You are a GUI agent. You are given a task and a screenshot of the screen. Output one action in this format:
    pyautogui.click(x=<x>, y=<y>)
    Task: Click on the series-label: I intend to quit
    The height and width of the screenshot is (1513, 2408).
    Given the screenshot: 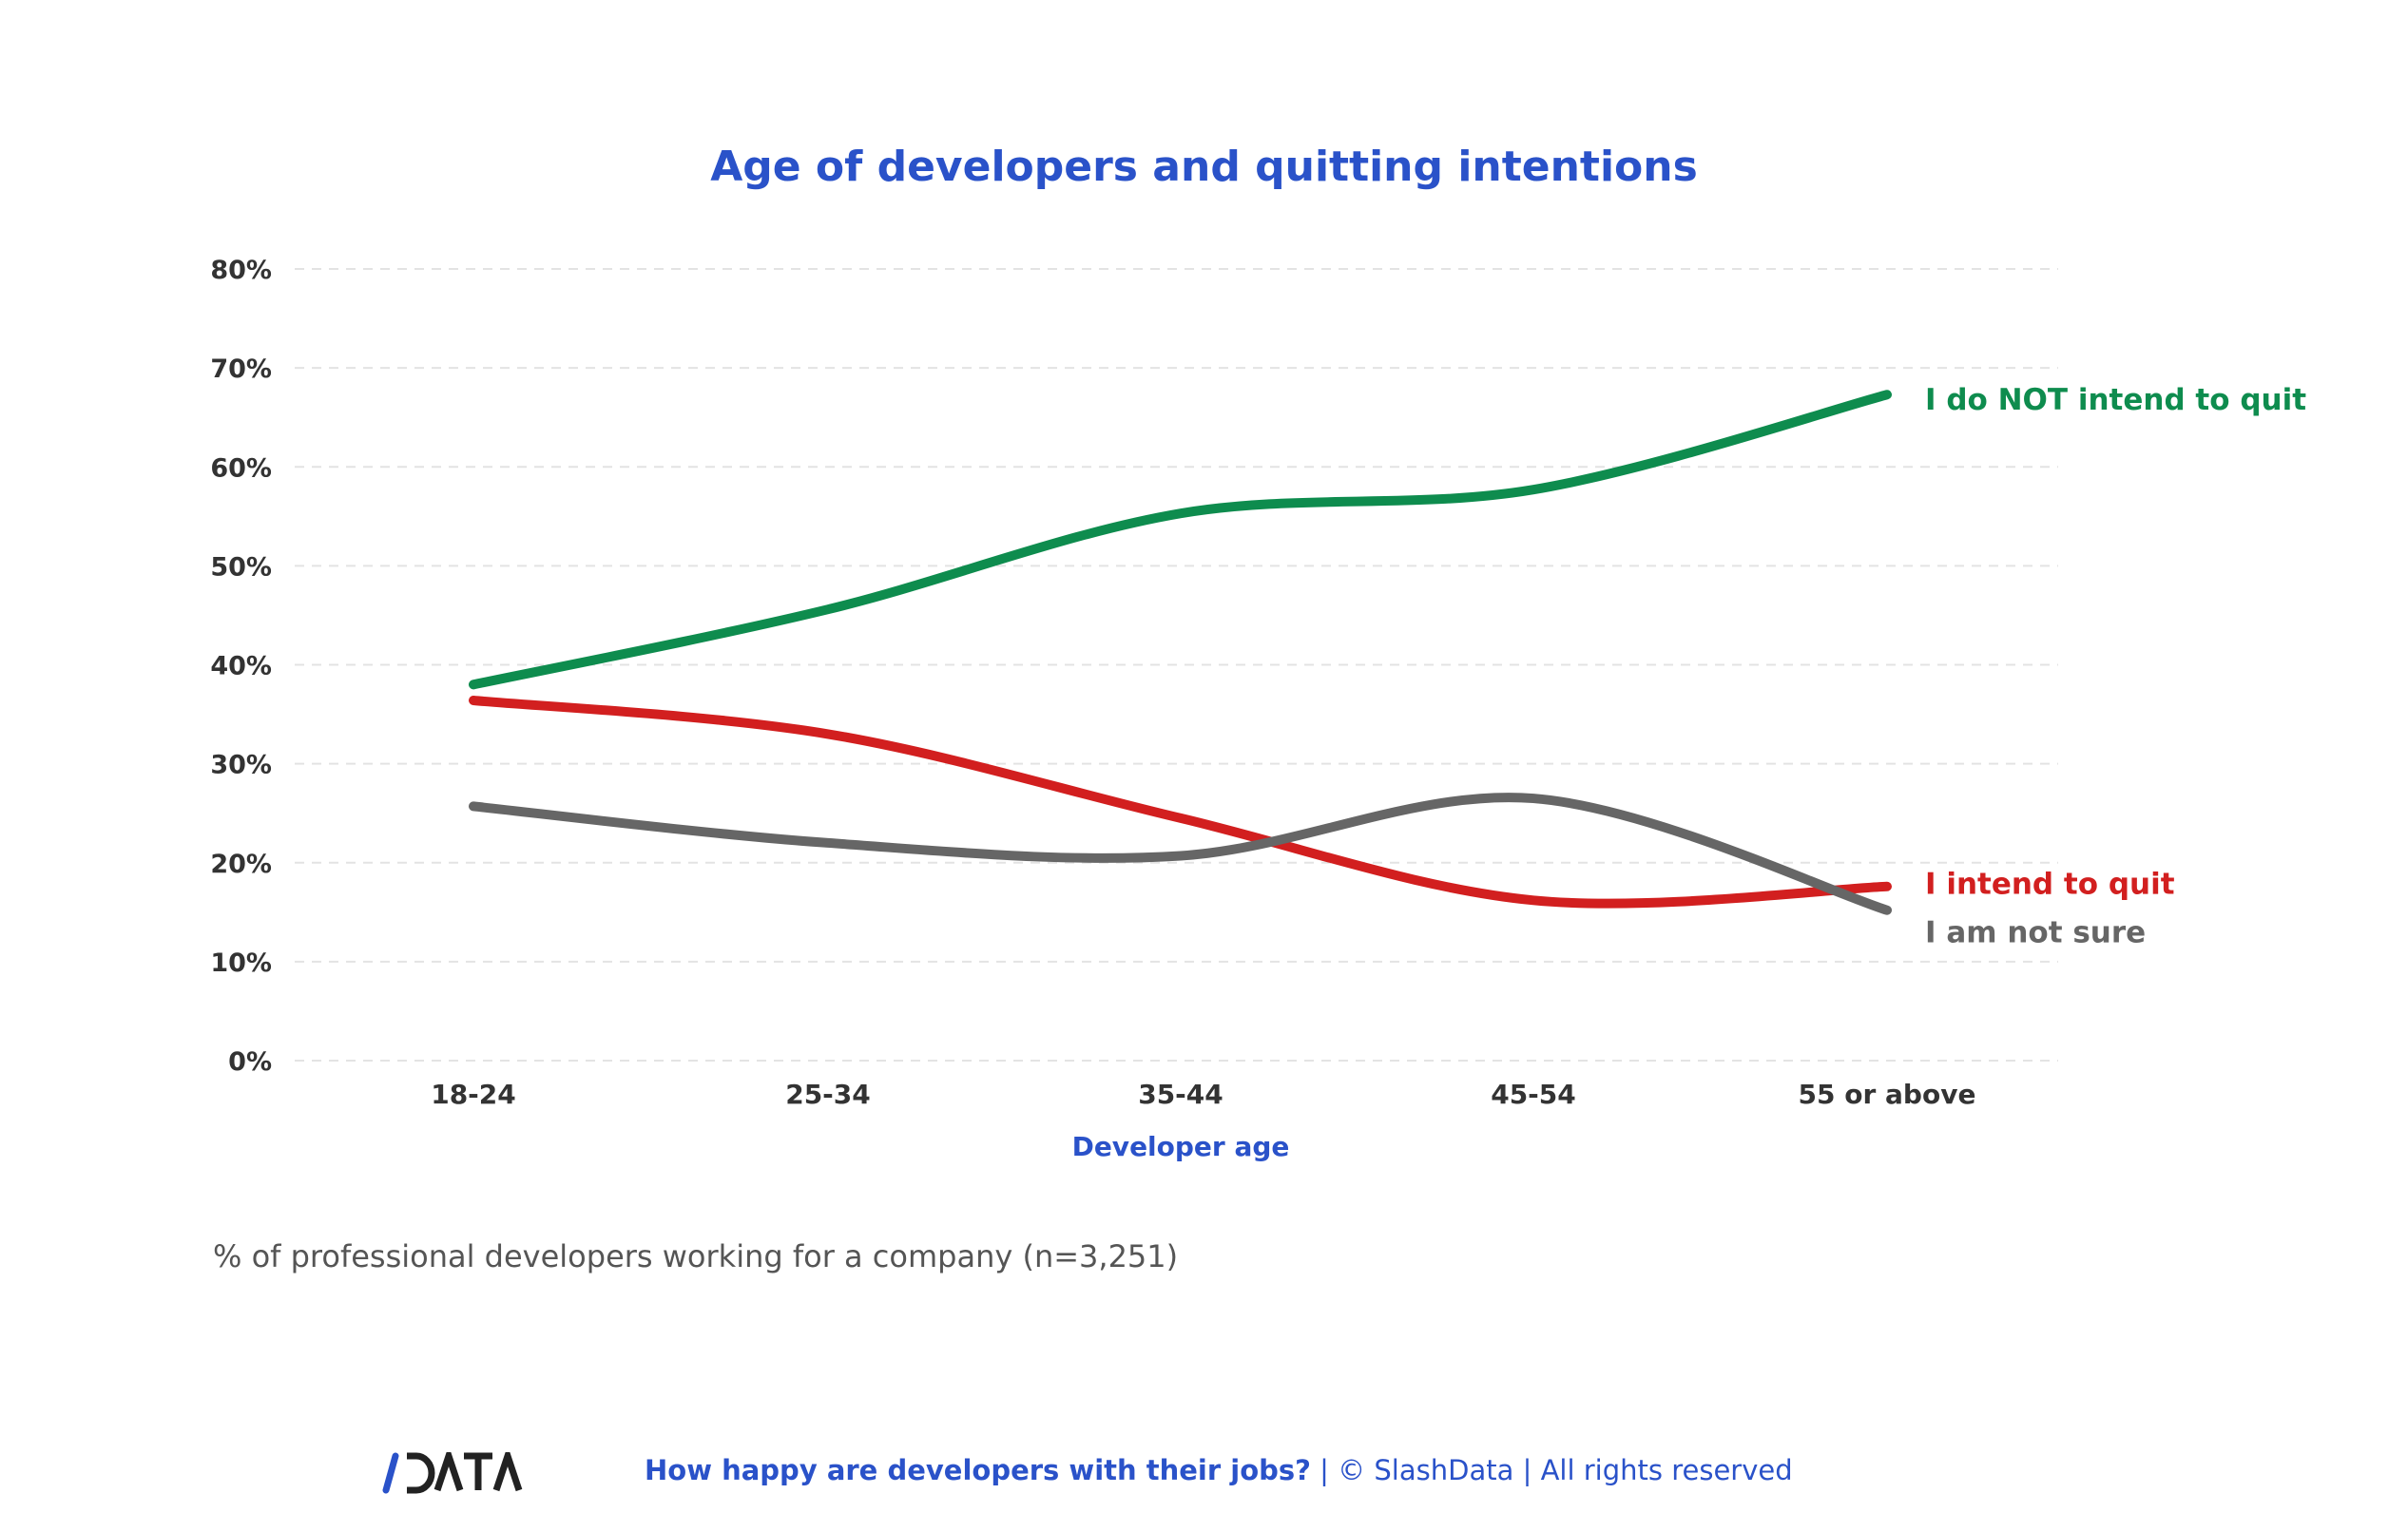 What is the action you would take?
    pyautogui.click(x=2050, y=885)
    